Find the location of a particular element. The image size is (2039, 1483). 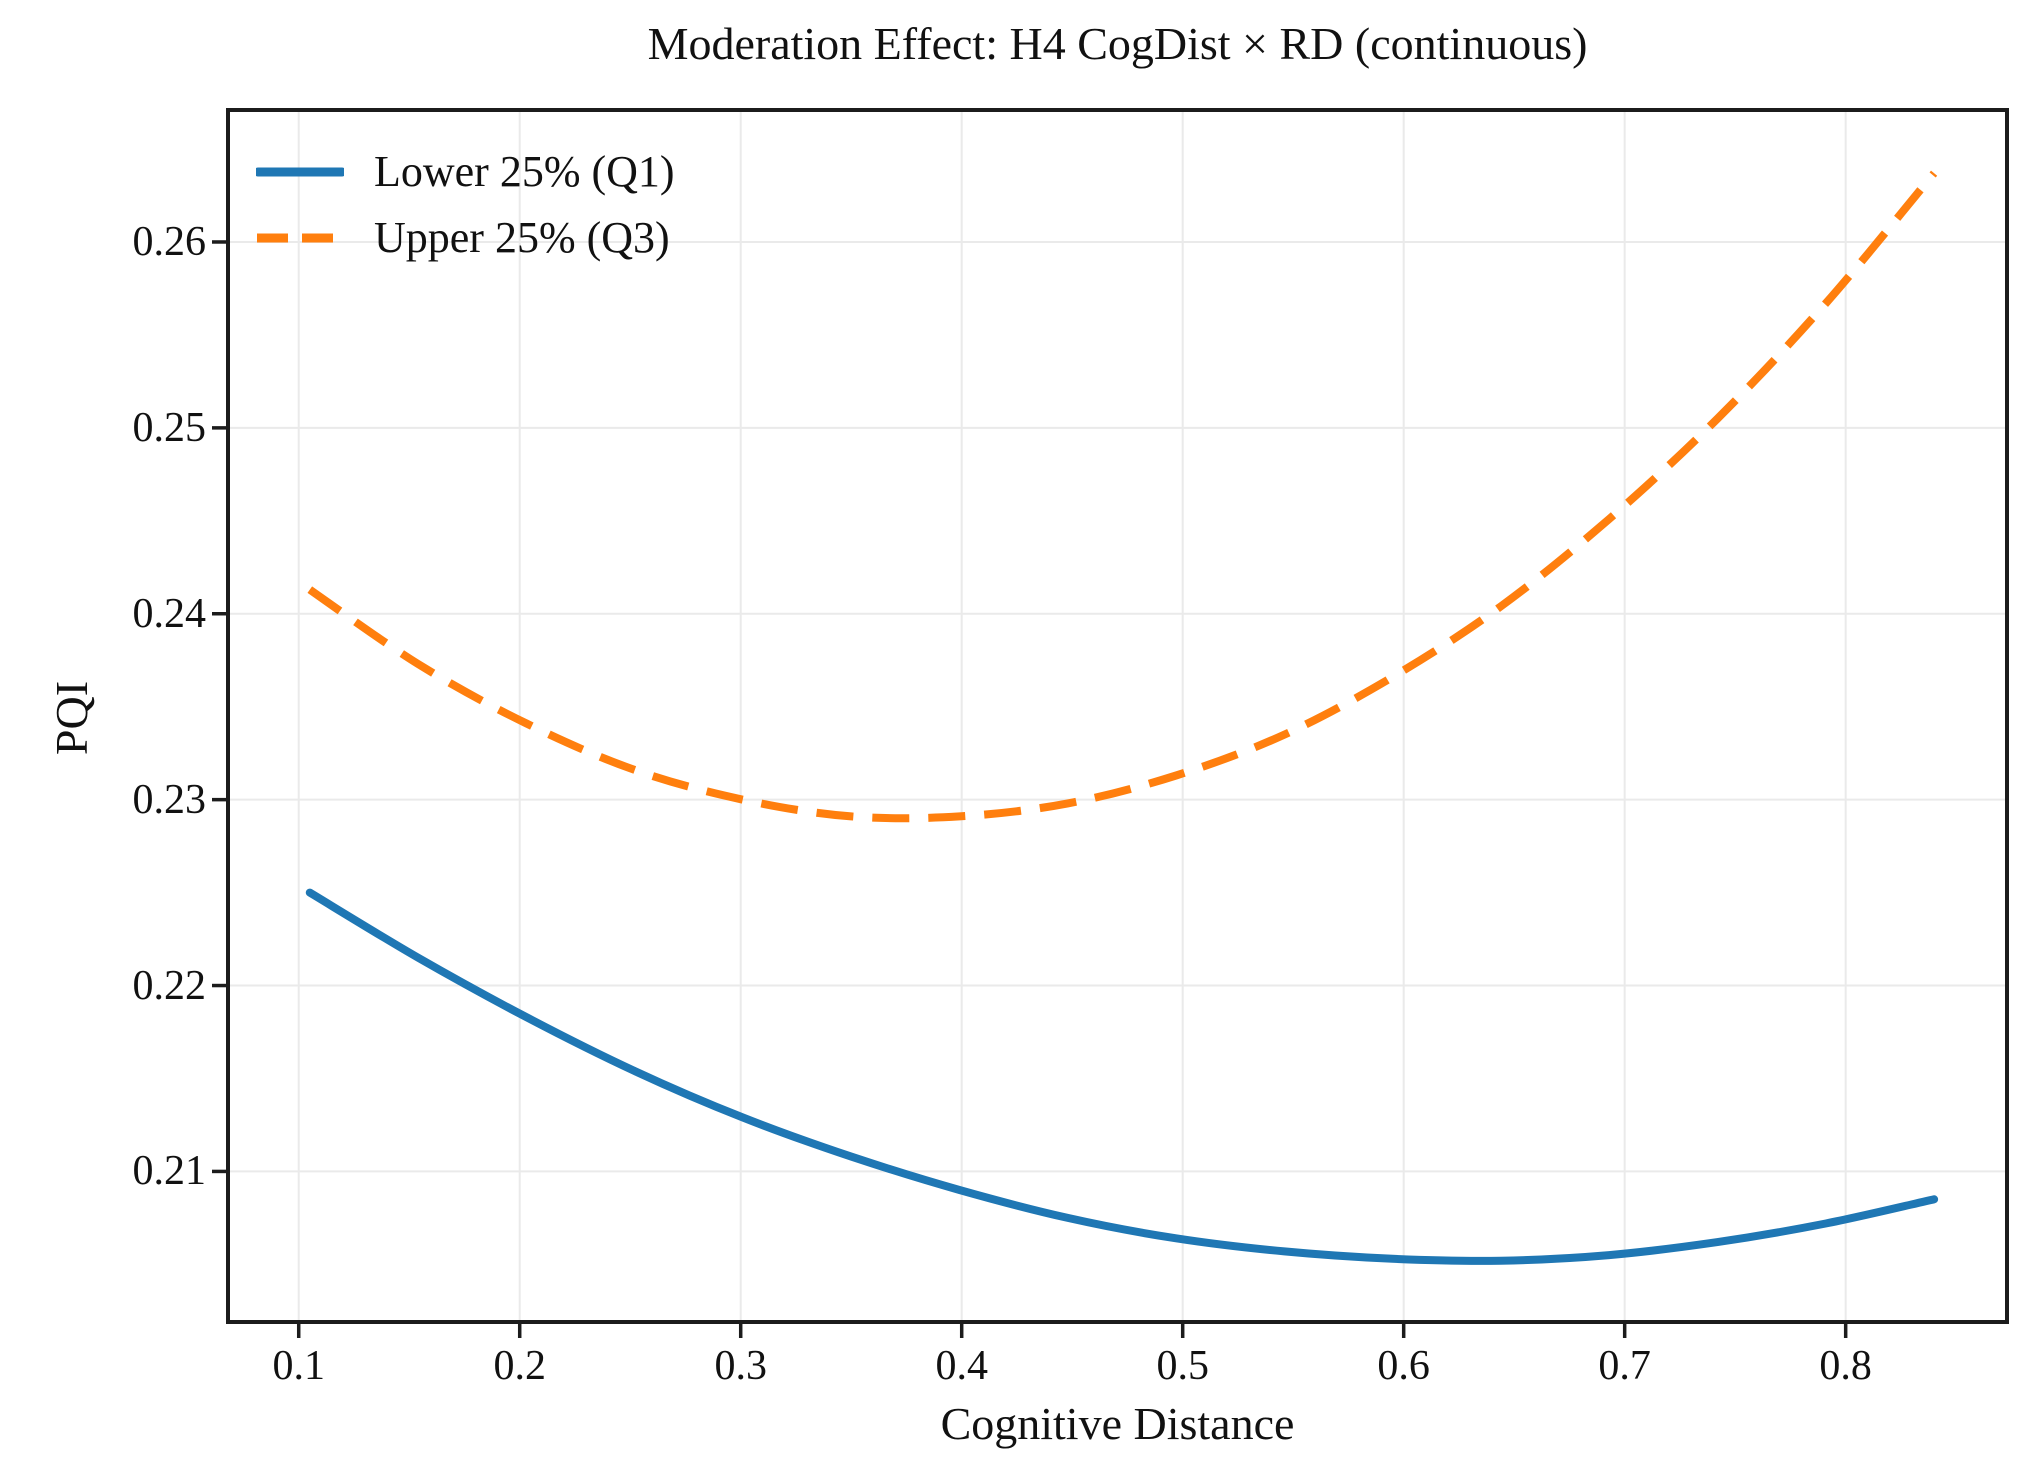

y-axis-label: PQI is located at coordinates (71, 718).